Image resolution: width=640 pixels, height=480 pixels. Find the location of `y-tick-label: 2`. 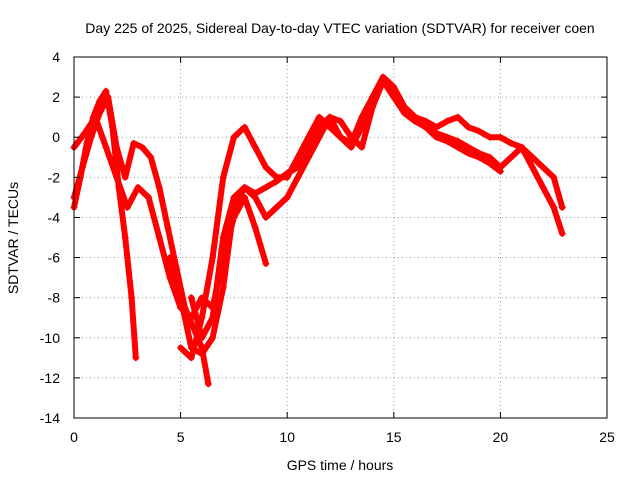

y-tick-label: 2 is located at coordinates (56, 97).